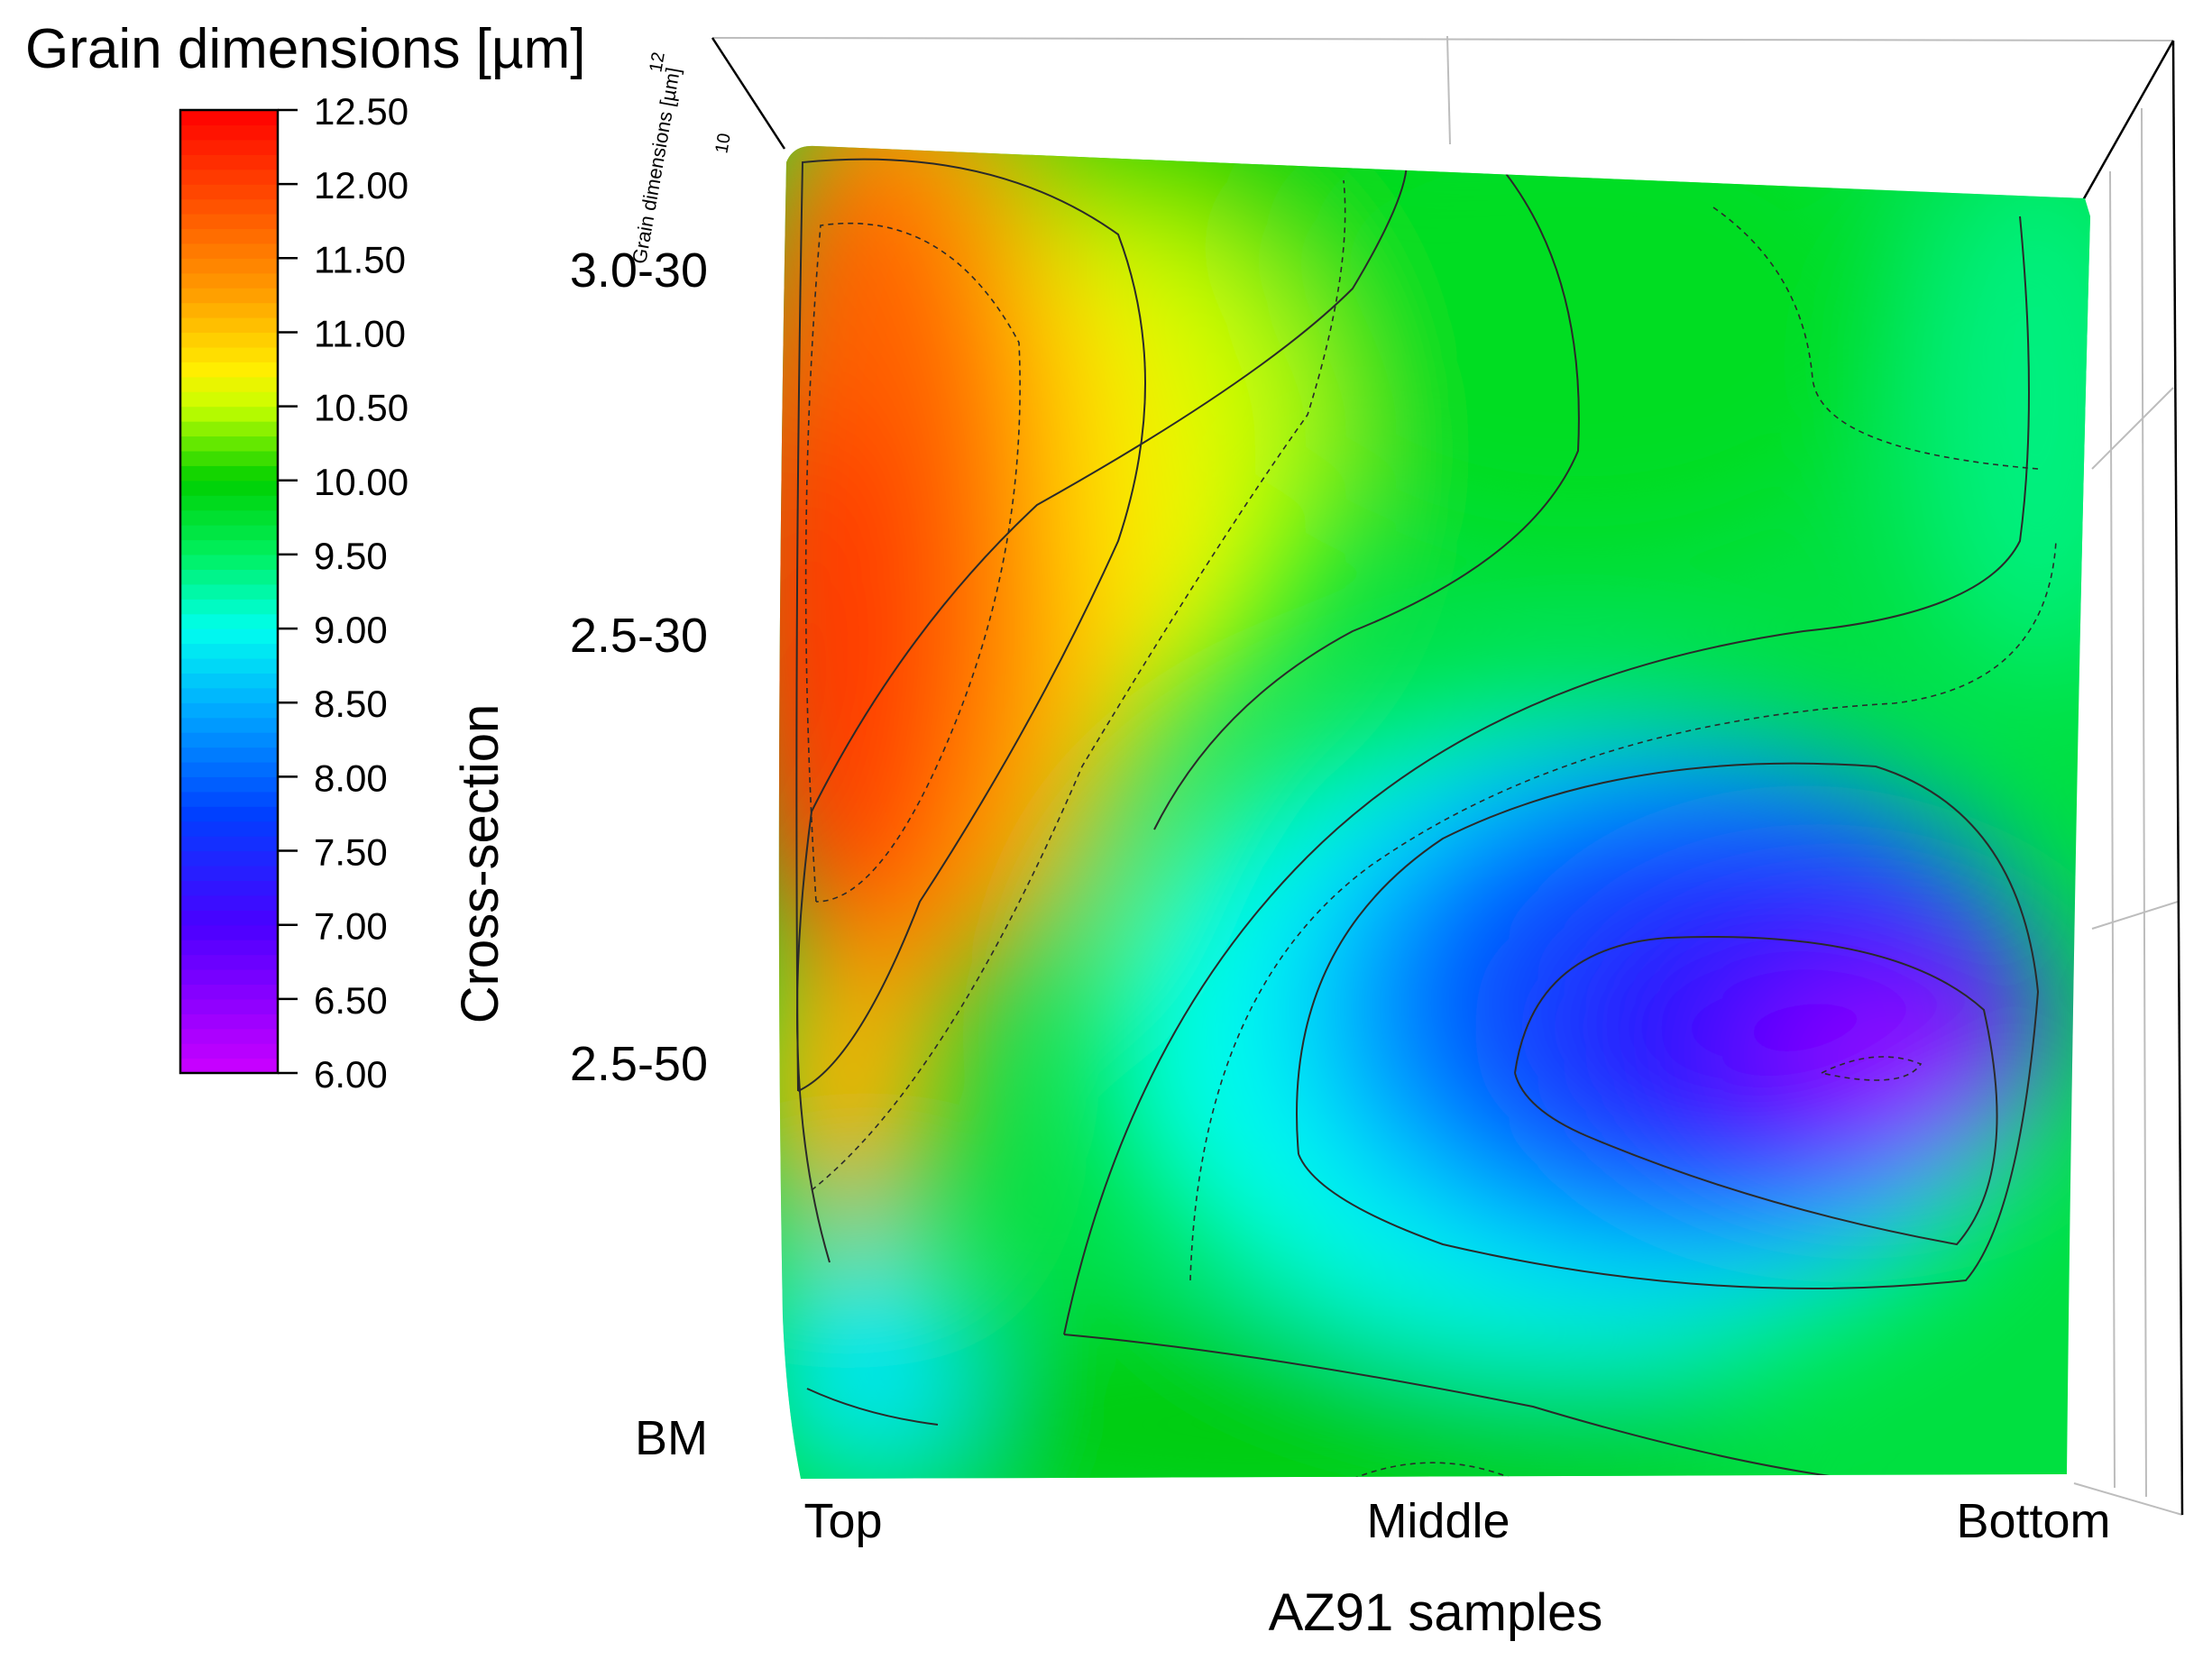 The width and height of the screenshot is (2212, 1660). What do you see at coordinates (351, 1000) in the screenshot?
I see `colorbar-tick-label: 6.50` at bounding box center [351, 1000].